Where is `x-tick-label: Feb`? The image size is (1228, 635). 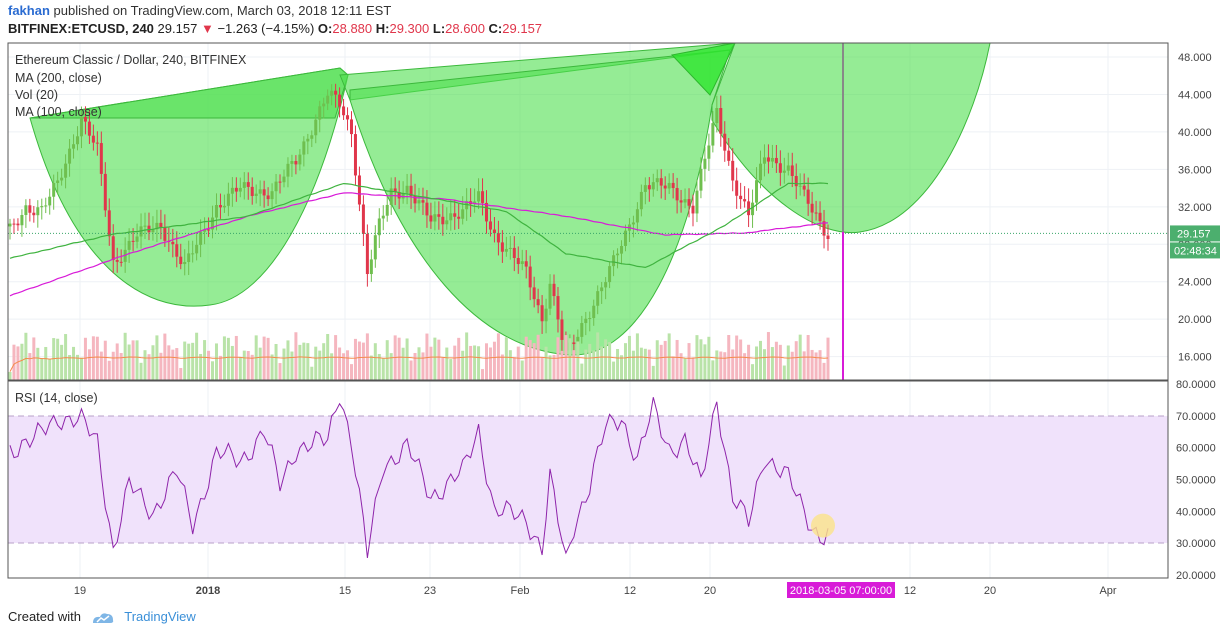 x-tick-label: Feb is located at coordinates (520, 591).